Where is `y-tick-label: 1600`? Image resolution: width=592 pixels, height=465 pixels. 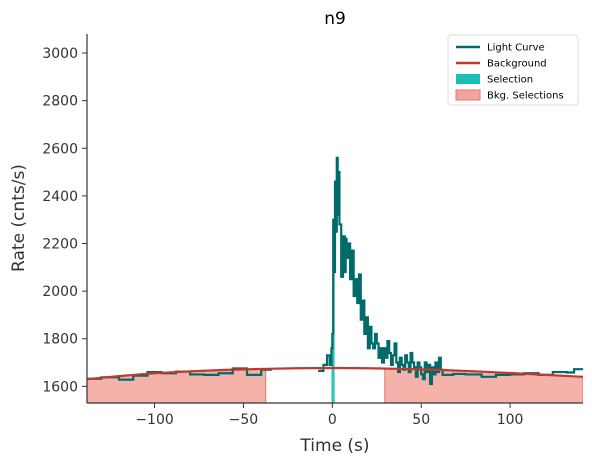
y-tick-label: 1600 is located at coordinates (60, 387).